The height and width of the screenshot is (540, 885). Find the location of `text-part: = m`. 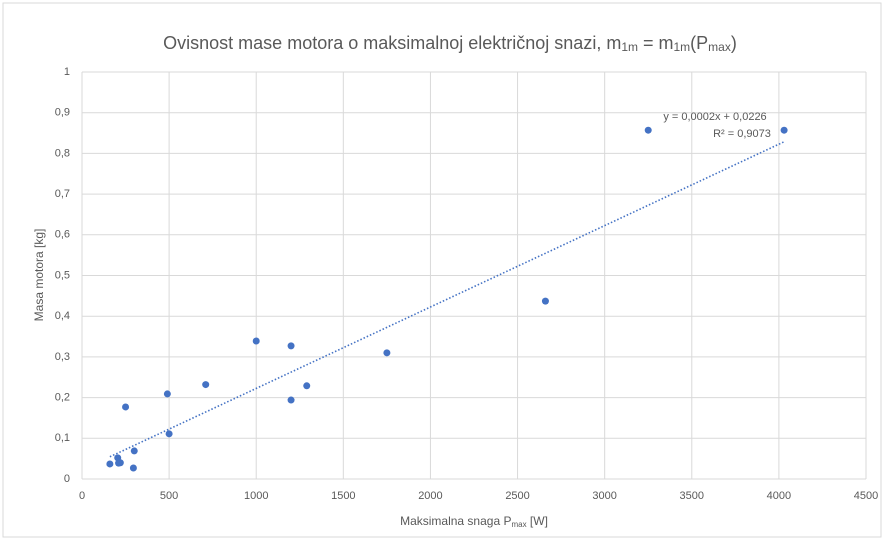

text-part: = m is located at coordinates (656, 43).